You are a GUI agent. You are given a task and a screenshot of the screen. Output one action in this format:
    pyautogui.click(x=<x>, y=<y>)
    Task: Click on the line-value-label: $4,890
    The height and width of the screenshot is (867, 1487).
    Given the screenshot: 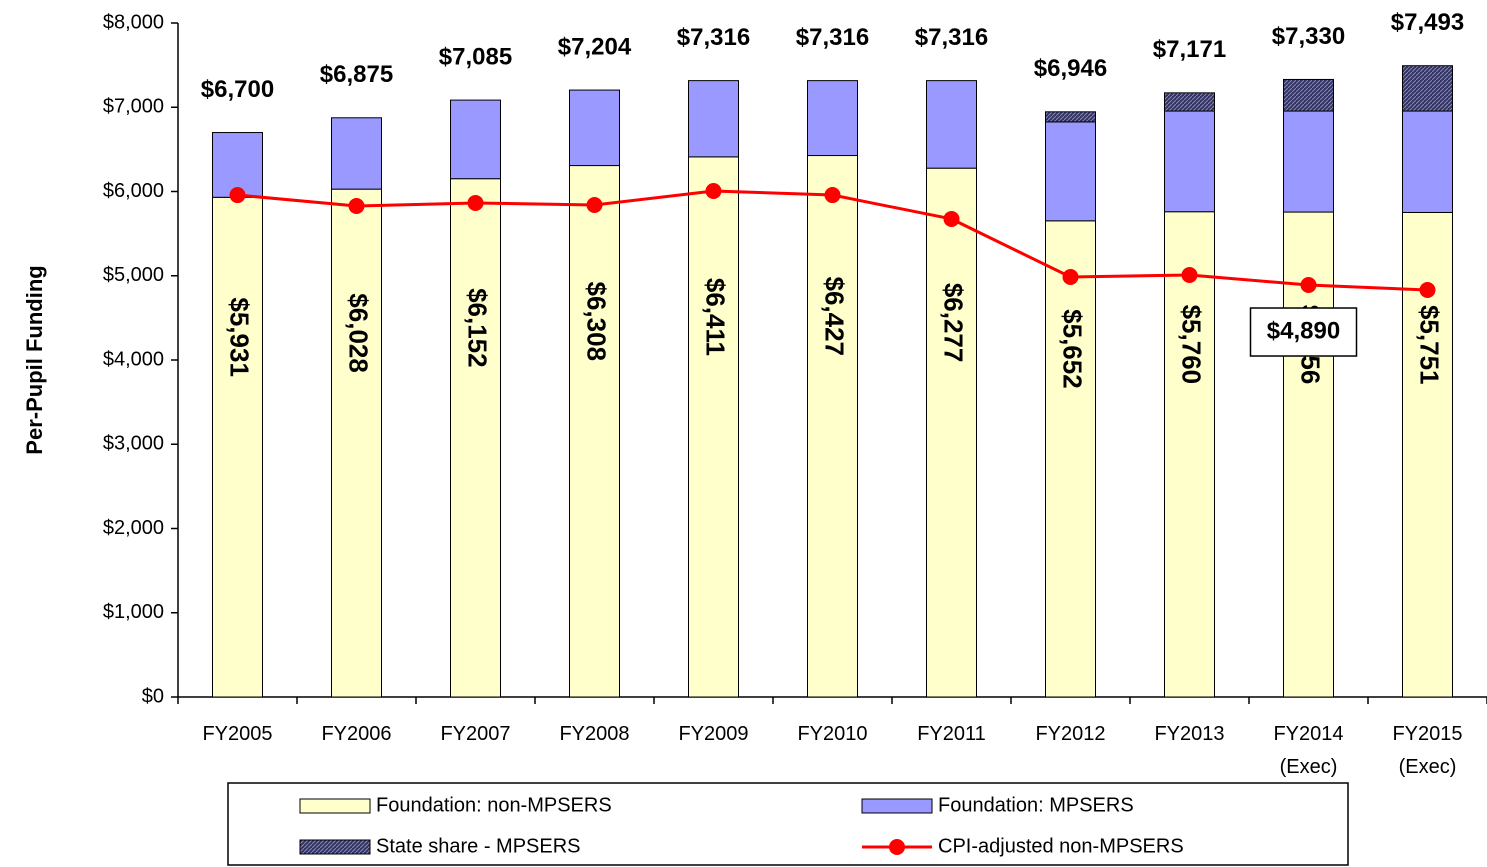 What is the action you would take?
    pyautogui.click(x=1303, y=330)
    